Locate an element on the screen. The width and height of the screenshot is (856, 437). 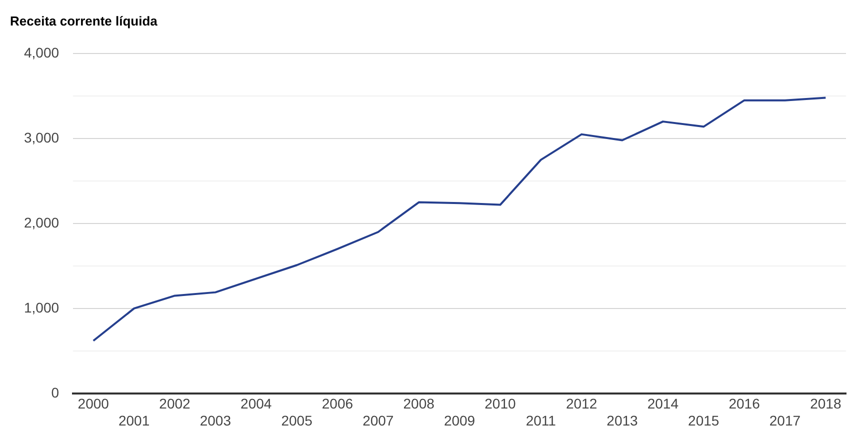
x-tick-label: 2002 is located at coordinates (175, 404).